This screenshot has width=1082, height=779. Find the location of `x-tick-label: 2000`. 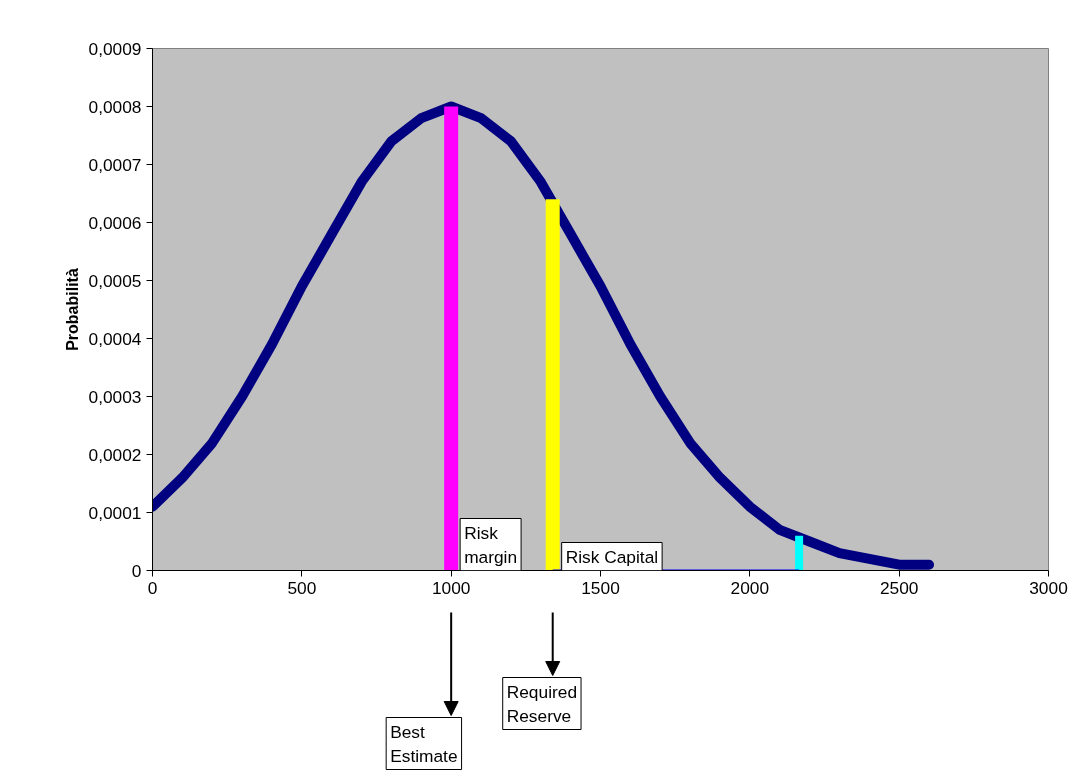

x-tick-label: 2000 is located at coordinates (750, 587).